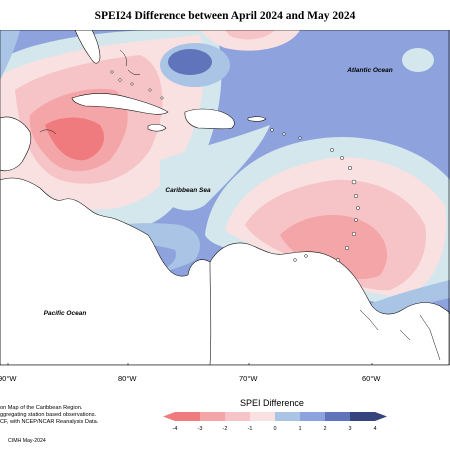  I want to click on hispaniola, so click(209, 119).